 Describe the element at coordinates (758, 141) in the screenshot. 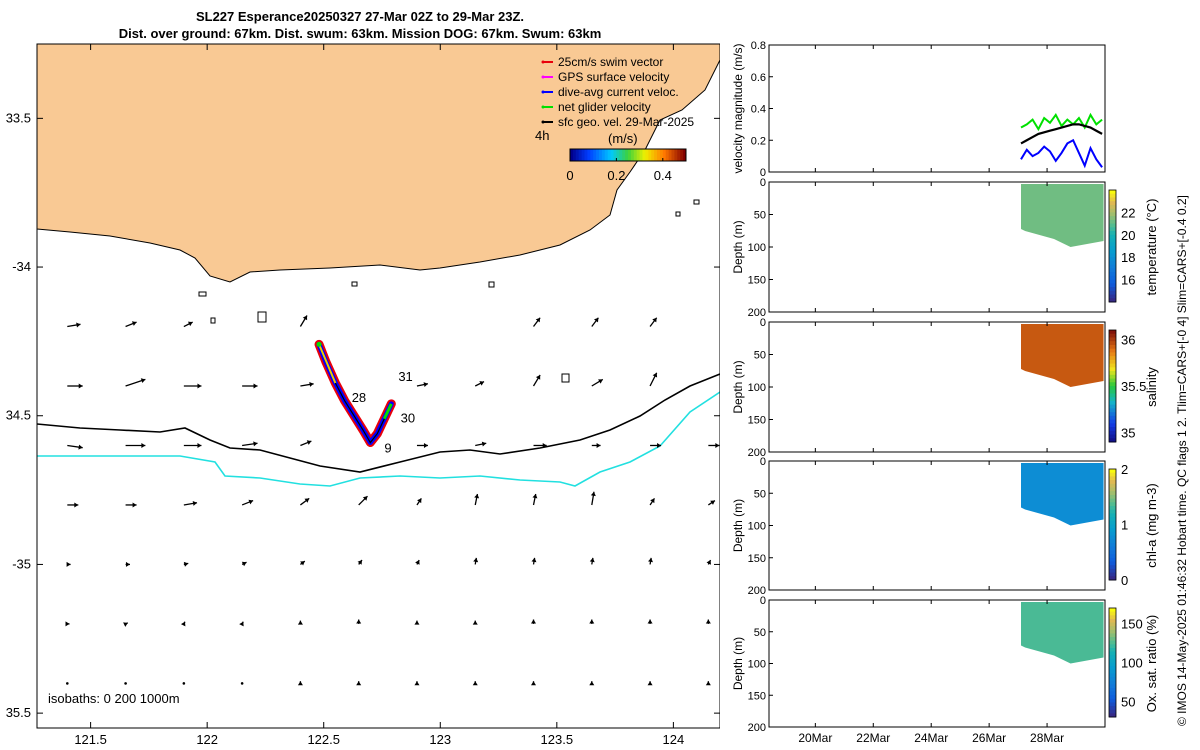

I see `velocity-y-tick-label: 0.2` at that location.